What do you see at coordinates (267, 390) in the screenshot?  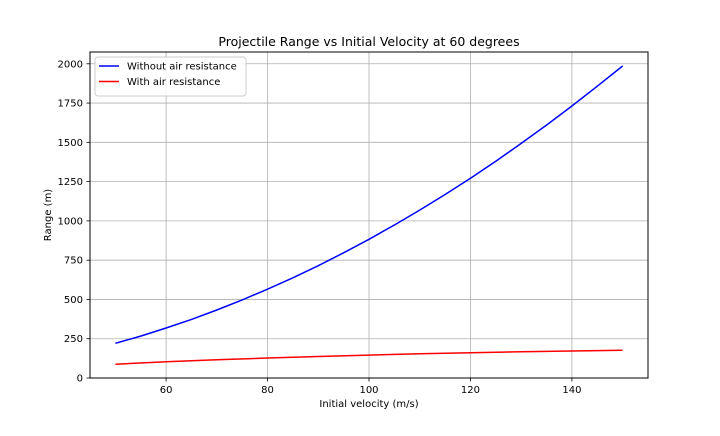 I see `x-tick-label: 80` at bounding box center [267, 390].